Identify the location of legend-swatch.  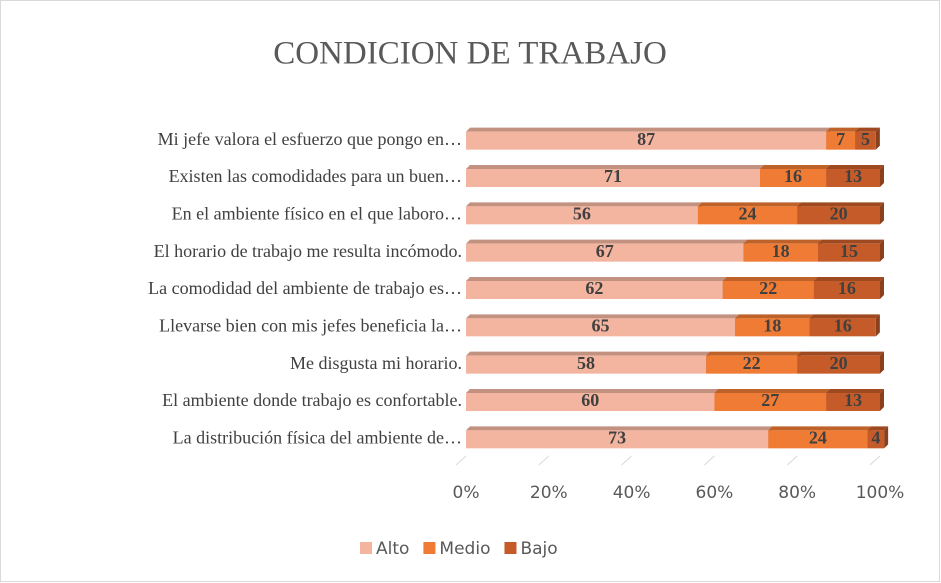
(510, 548).